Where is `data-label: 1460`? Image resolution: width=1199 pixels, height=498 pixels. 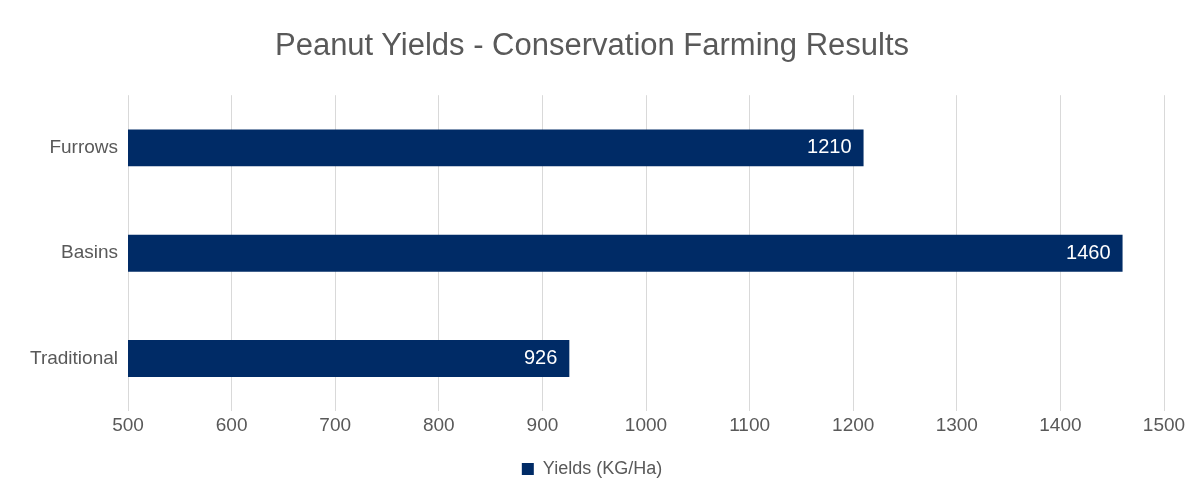 data-label: 1460 is located at coordinates (1088, 251).